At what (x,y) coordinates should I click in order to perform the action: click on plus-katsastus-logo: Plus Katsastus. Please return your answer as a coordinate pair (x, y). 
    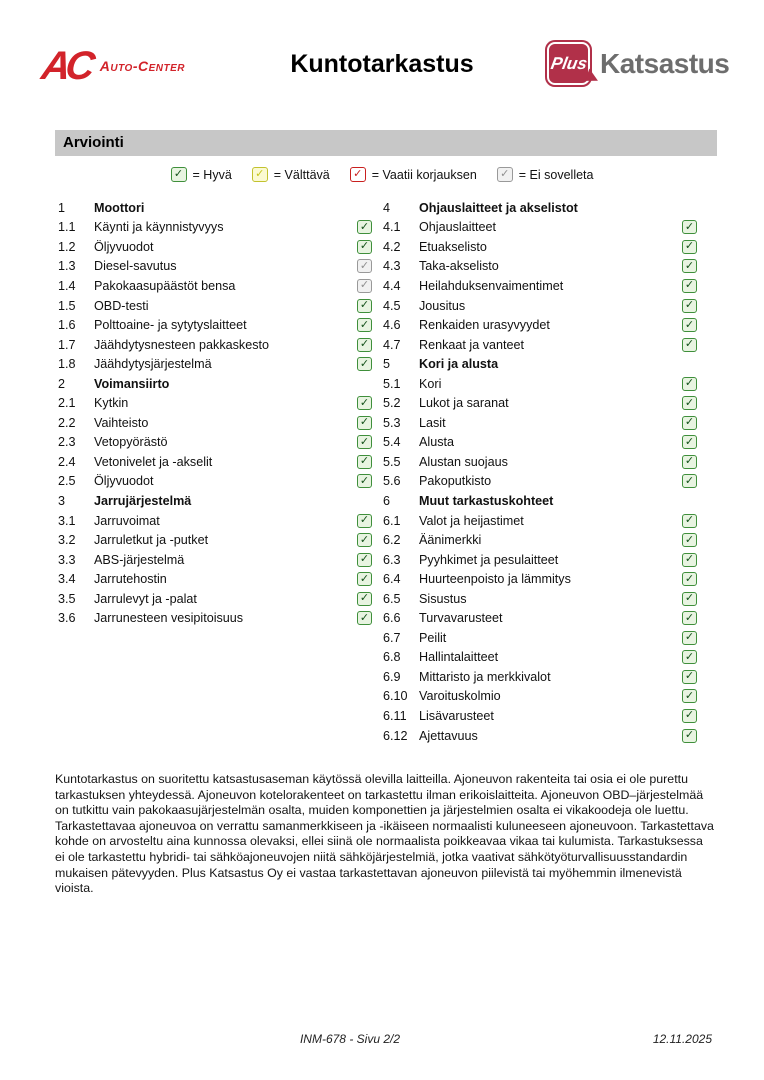
    Looking at the image, I should click on (637, 63).